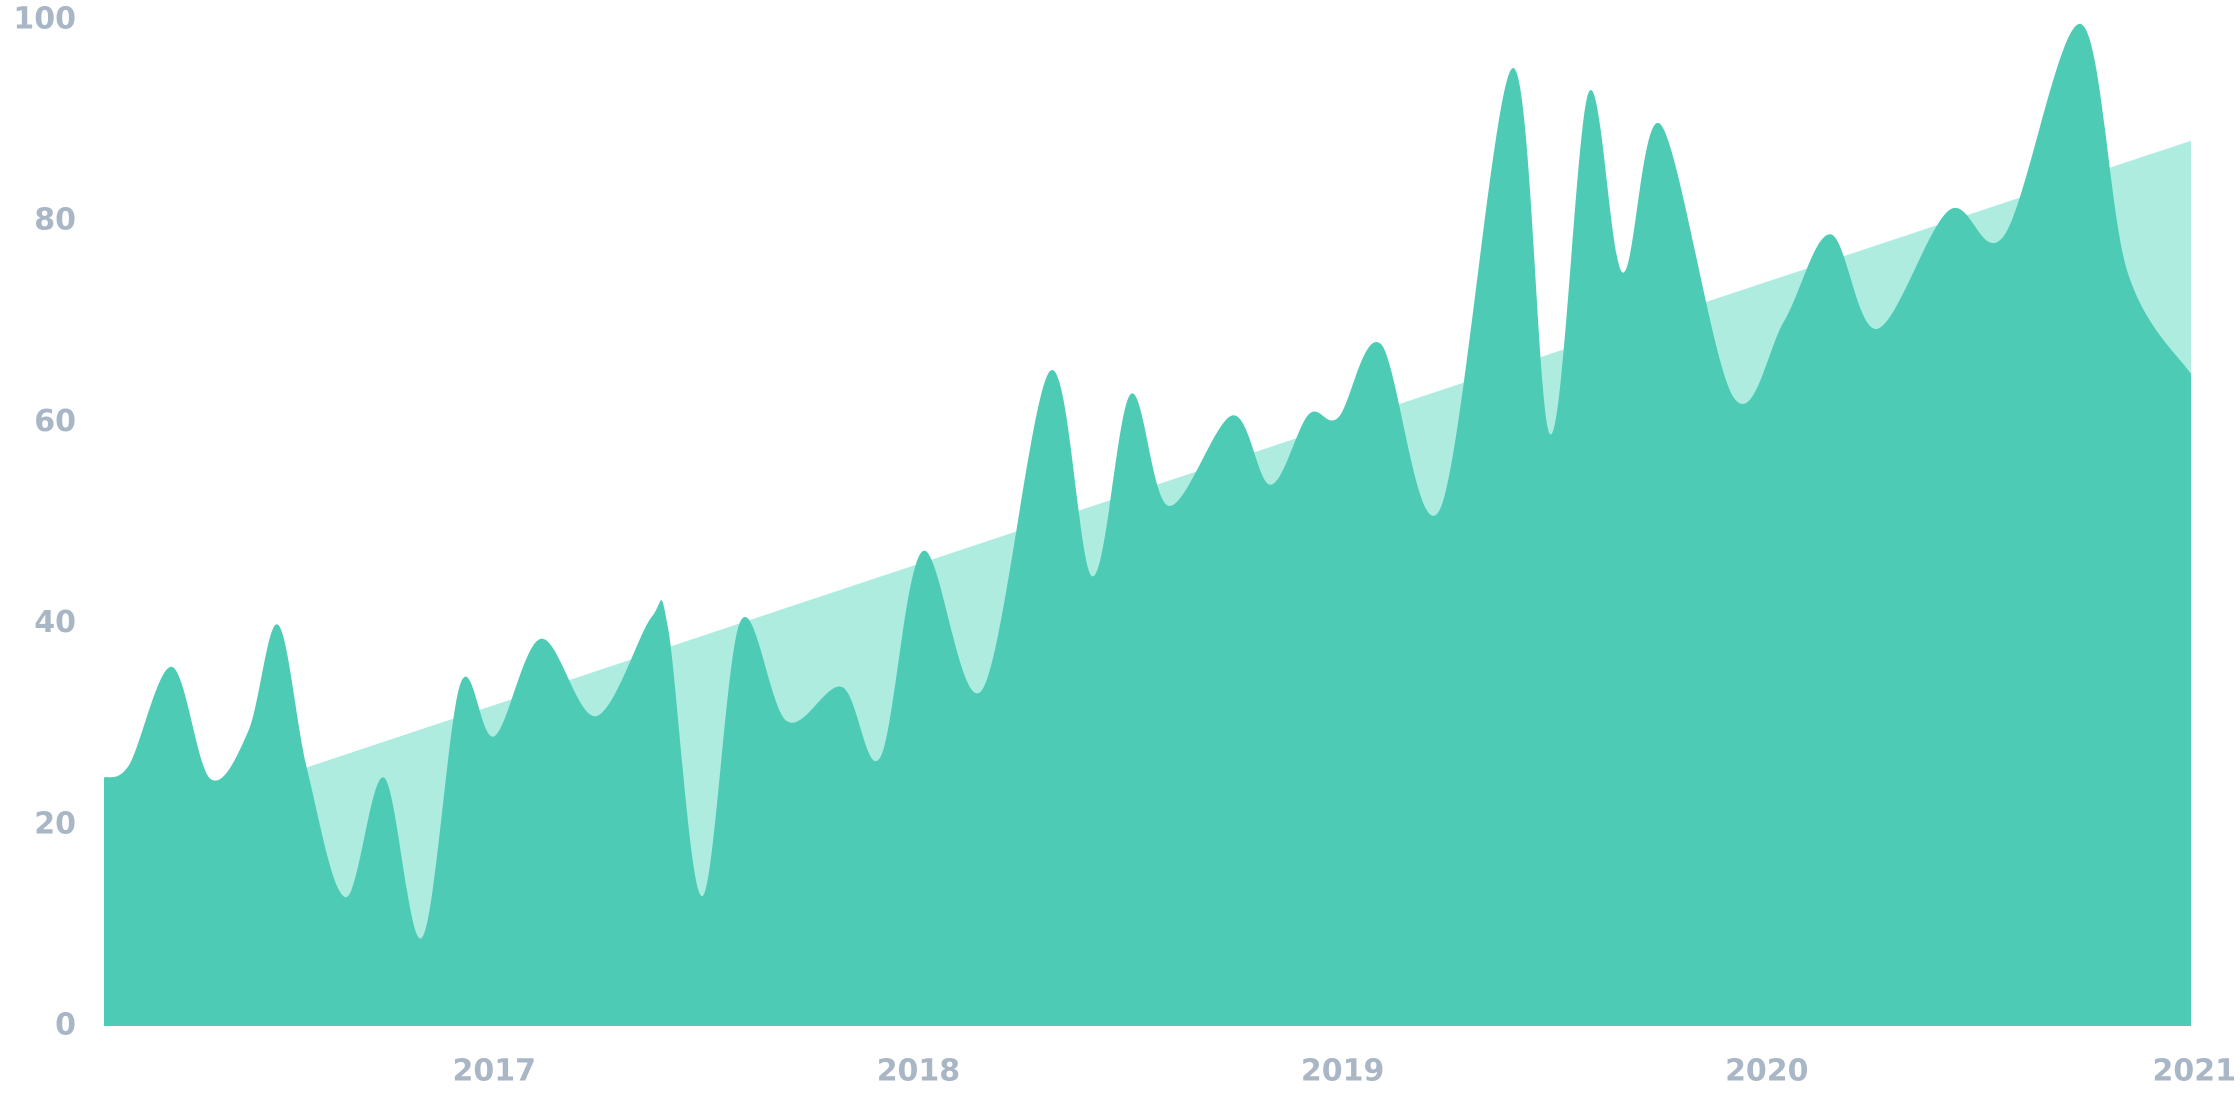  I want to click on y-tick-label: 80, so click(55, 220).